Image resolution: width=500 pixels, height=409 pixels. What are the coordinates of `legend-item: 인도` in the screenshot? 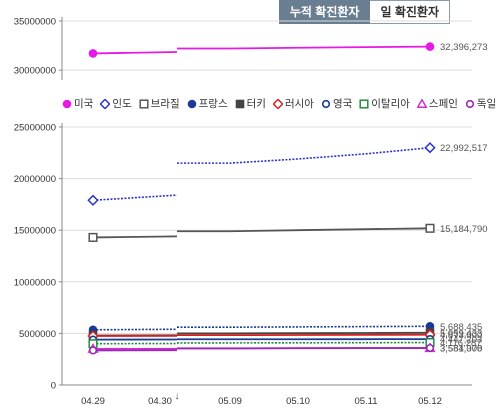 It's located at (116, 103).